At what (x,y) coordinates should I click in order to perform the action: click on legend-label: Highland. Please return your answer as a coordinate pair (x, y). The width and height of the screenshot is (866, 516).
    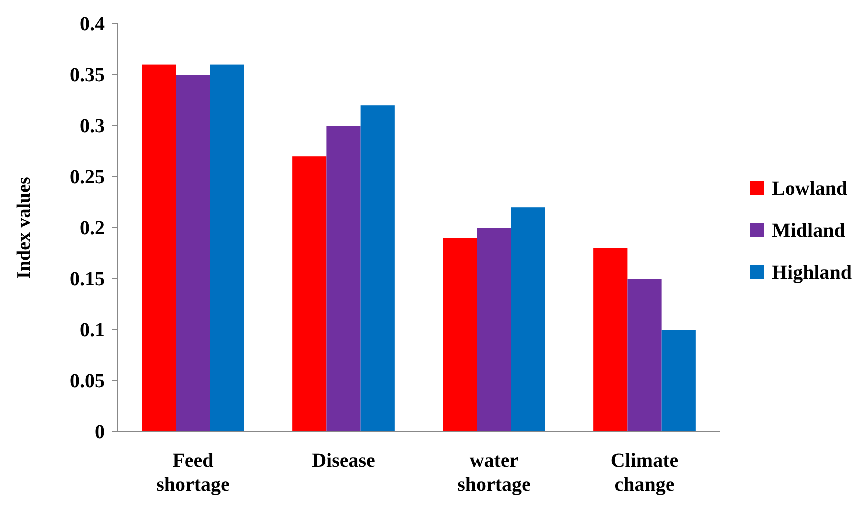
    Looking at the image, I should click on (812, 273).